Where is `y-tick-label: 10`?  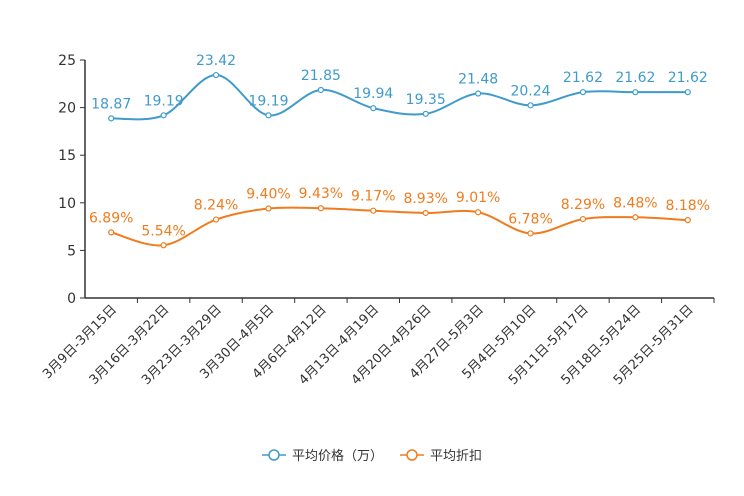 y-tick-label: 10 is located at coordinates (67, 204).